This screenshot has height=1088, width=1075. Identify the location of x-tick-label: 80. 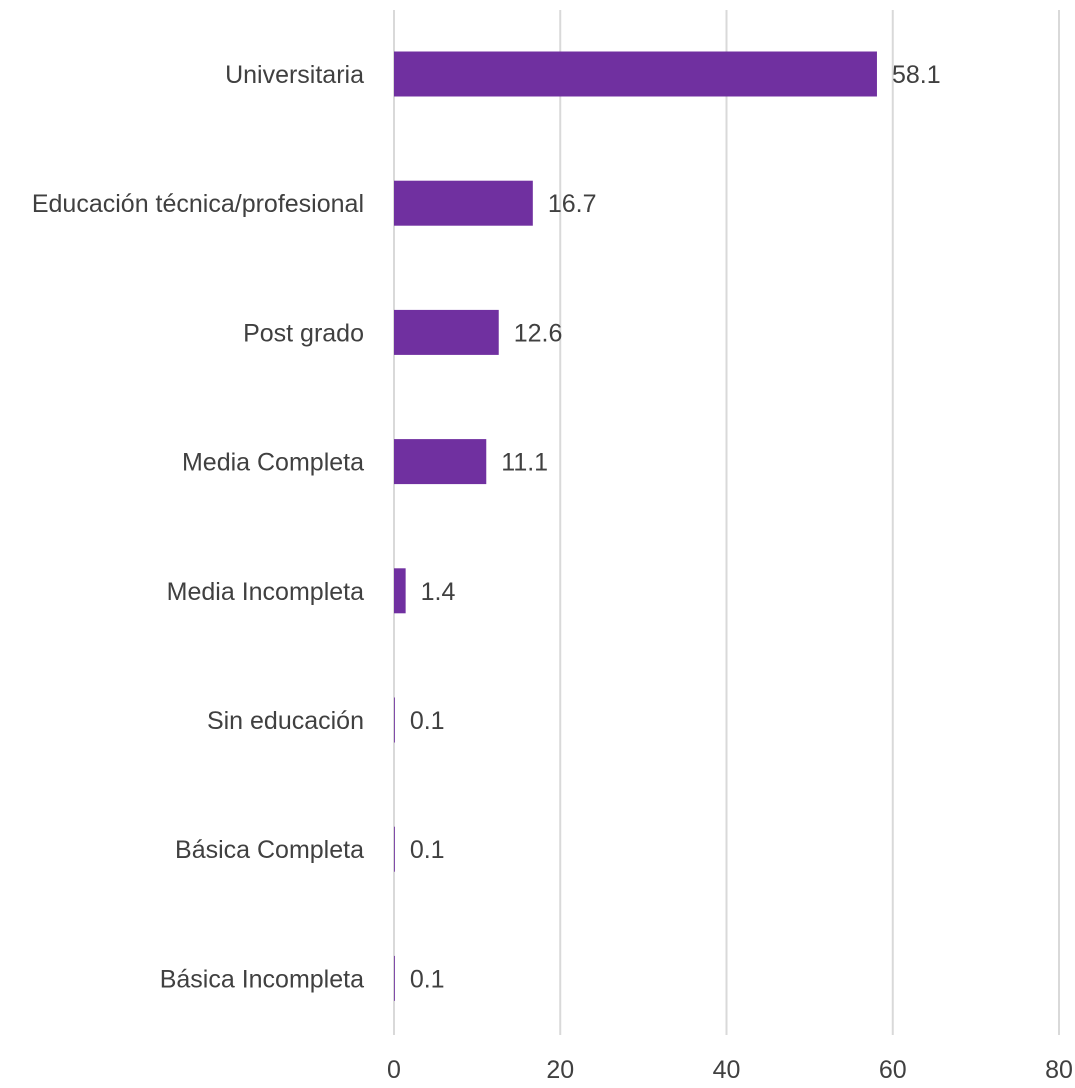
(1059, 1070).